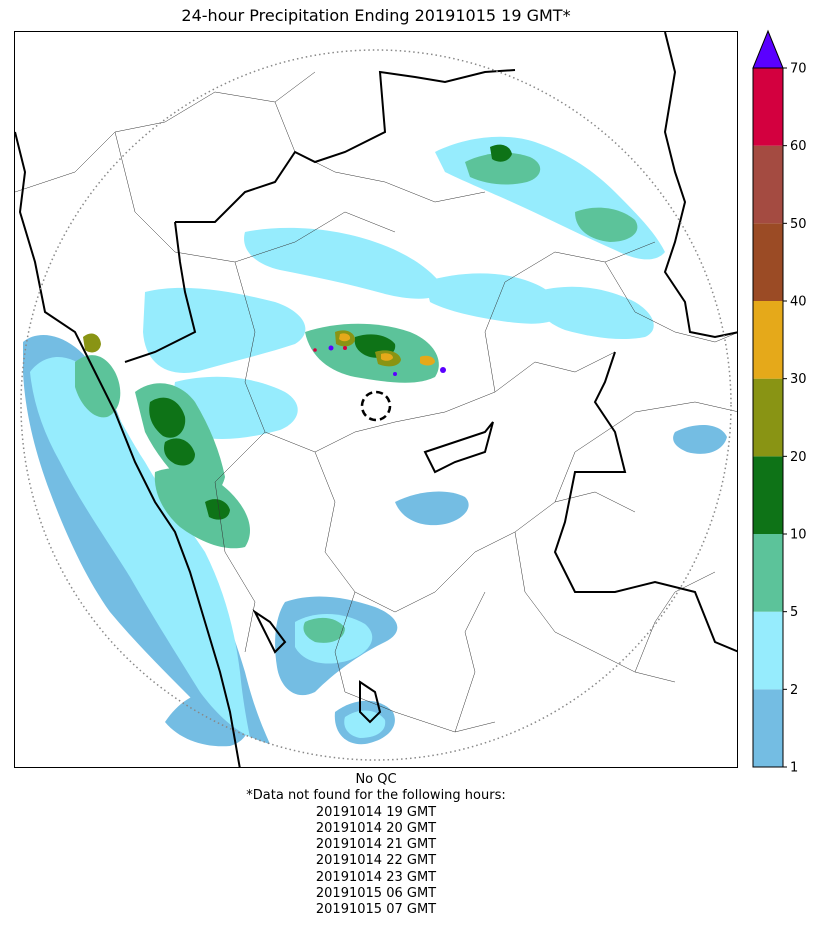  Describe the element at coordinates (798, 302) in the screenshot. I see `colorbar-tick-label: 40` at that location.